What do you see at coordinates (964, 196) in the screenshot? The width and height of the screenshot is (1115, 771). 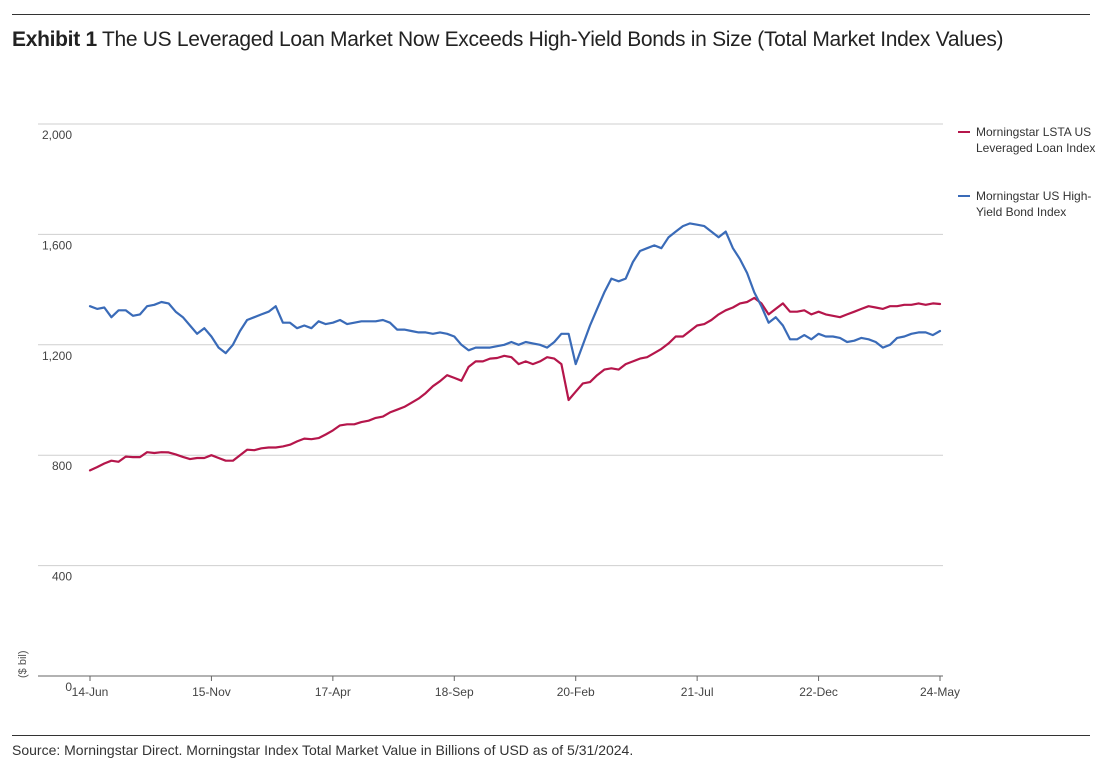 I see `legend-swatch-bond` at bounding box center [964, 196].